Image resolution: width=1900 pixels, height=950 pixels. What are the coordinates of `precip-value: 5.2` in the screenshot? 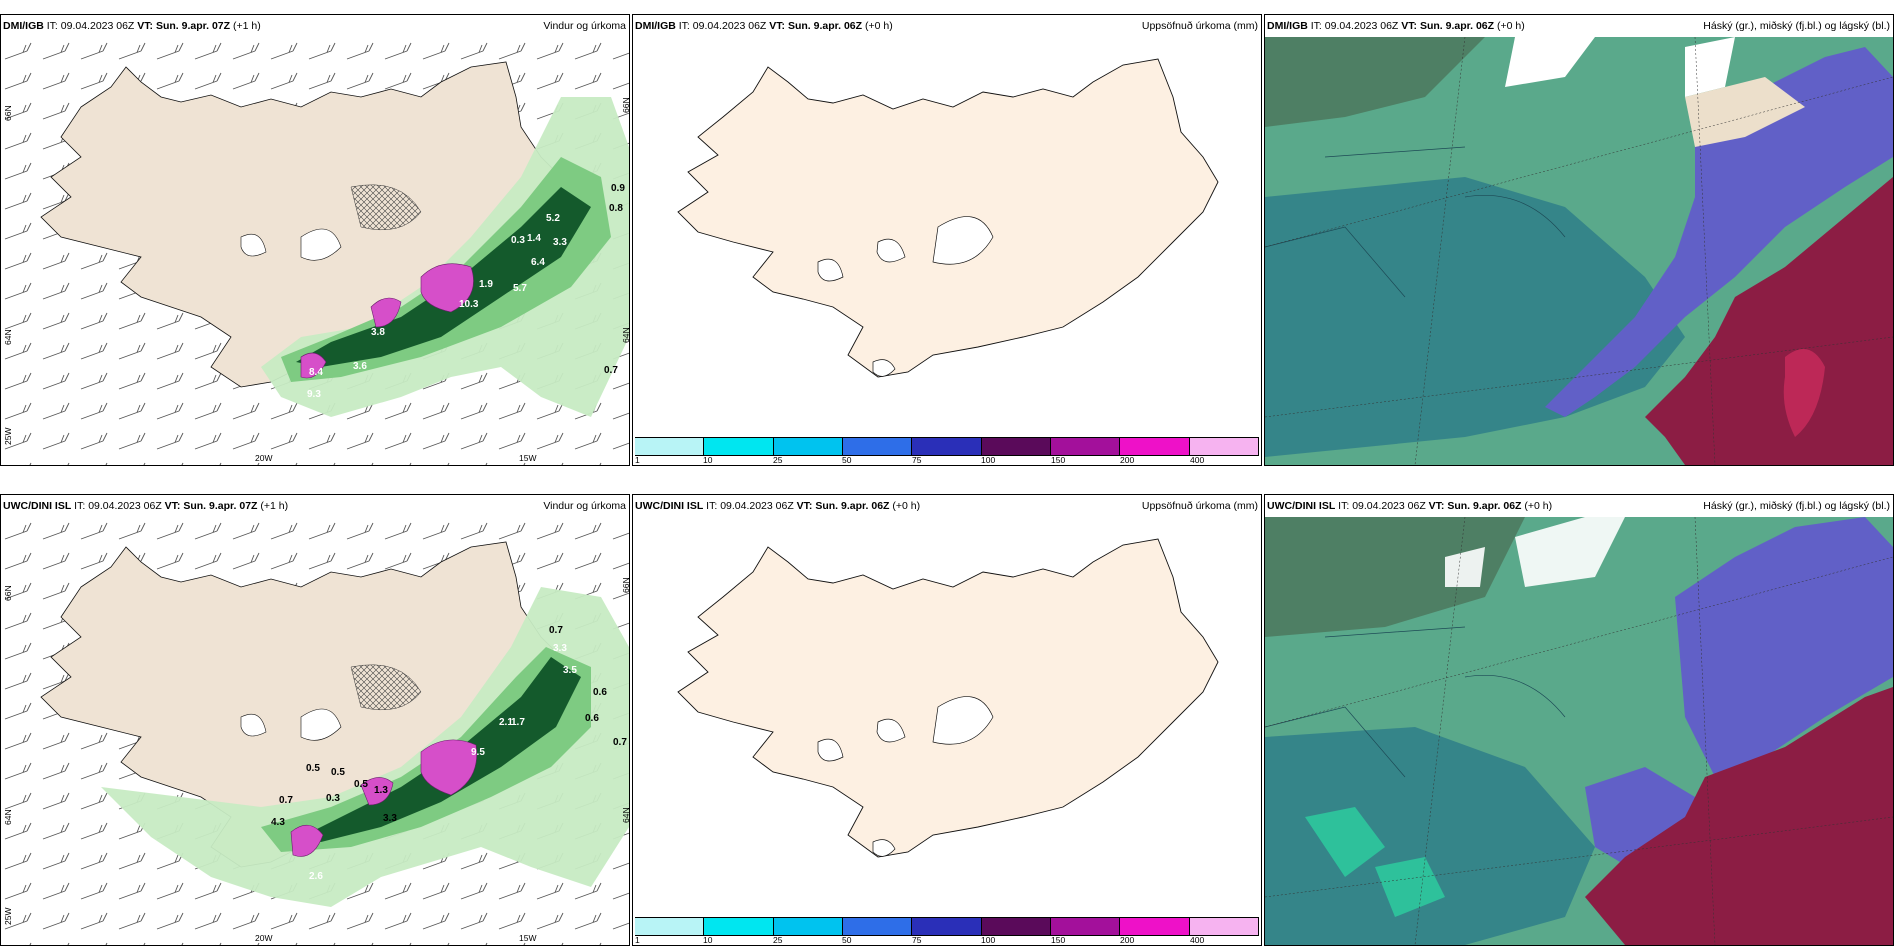 It's located at (553, 218).